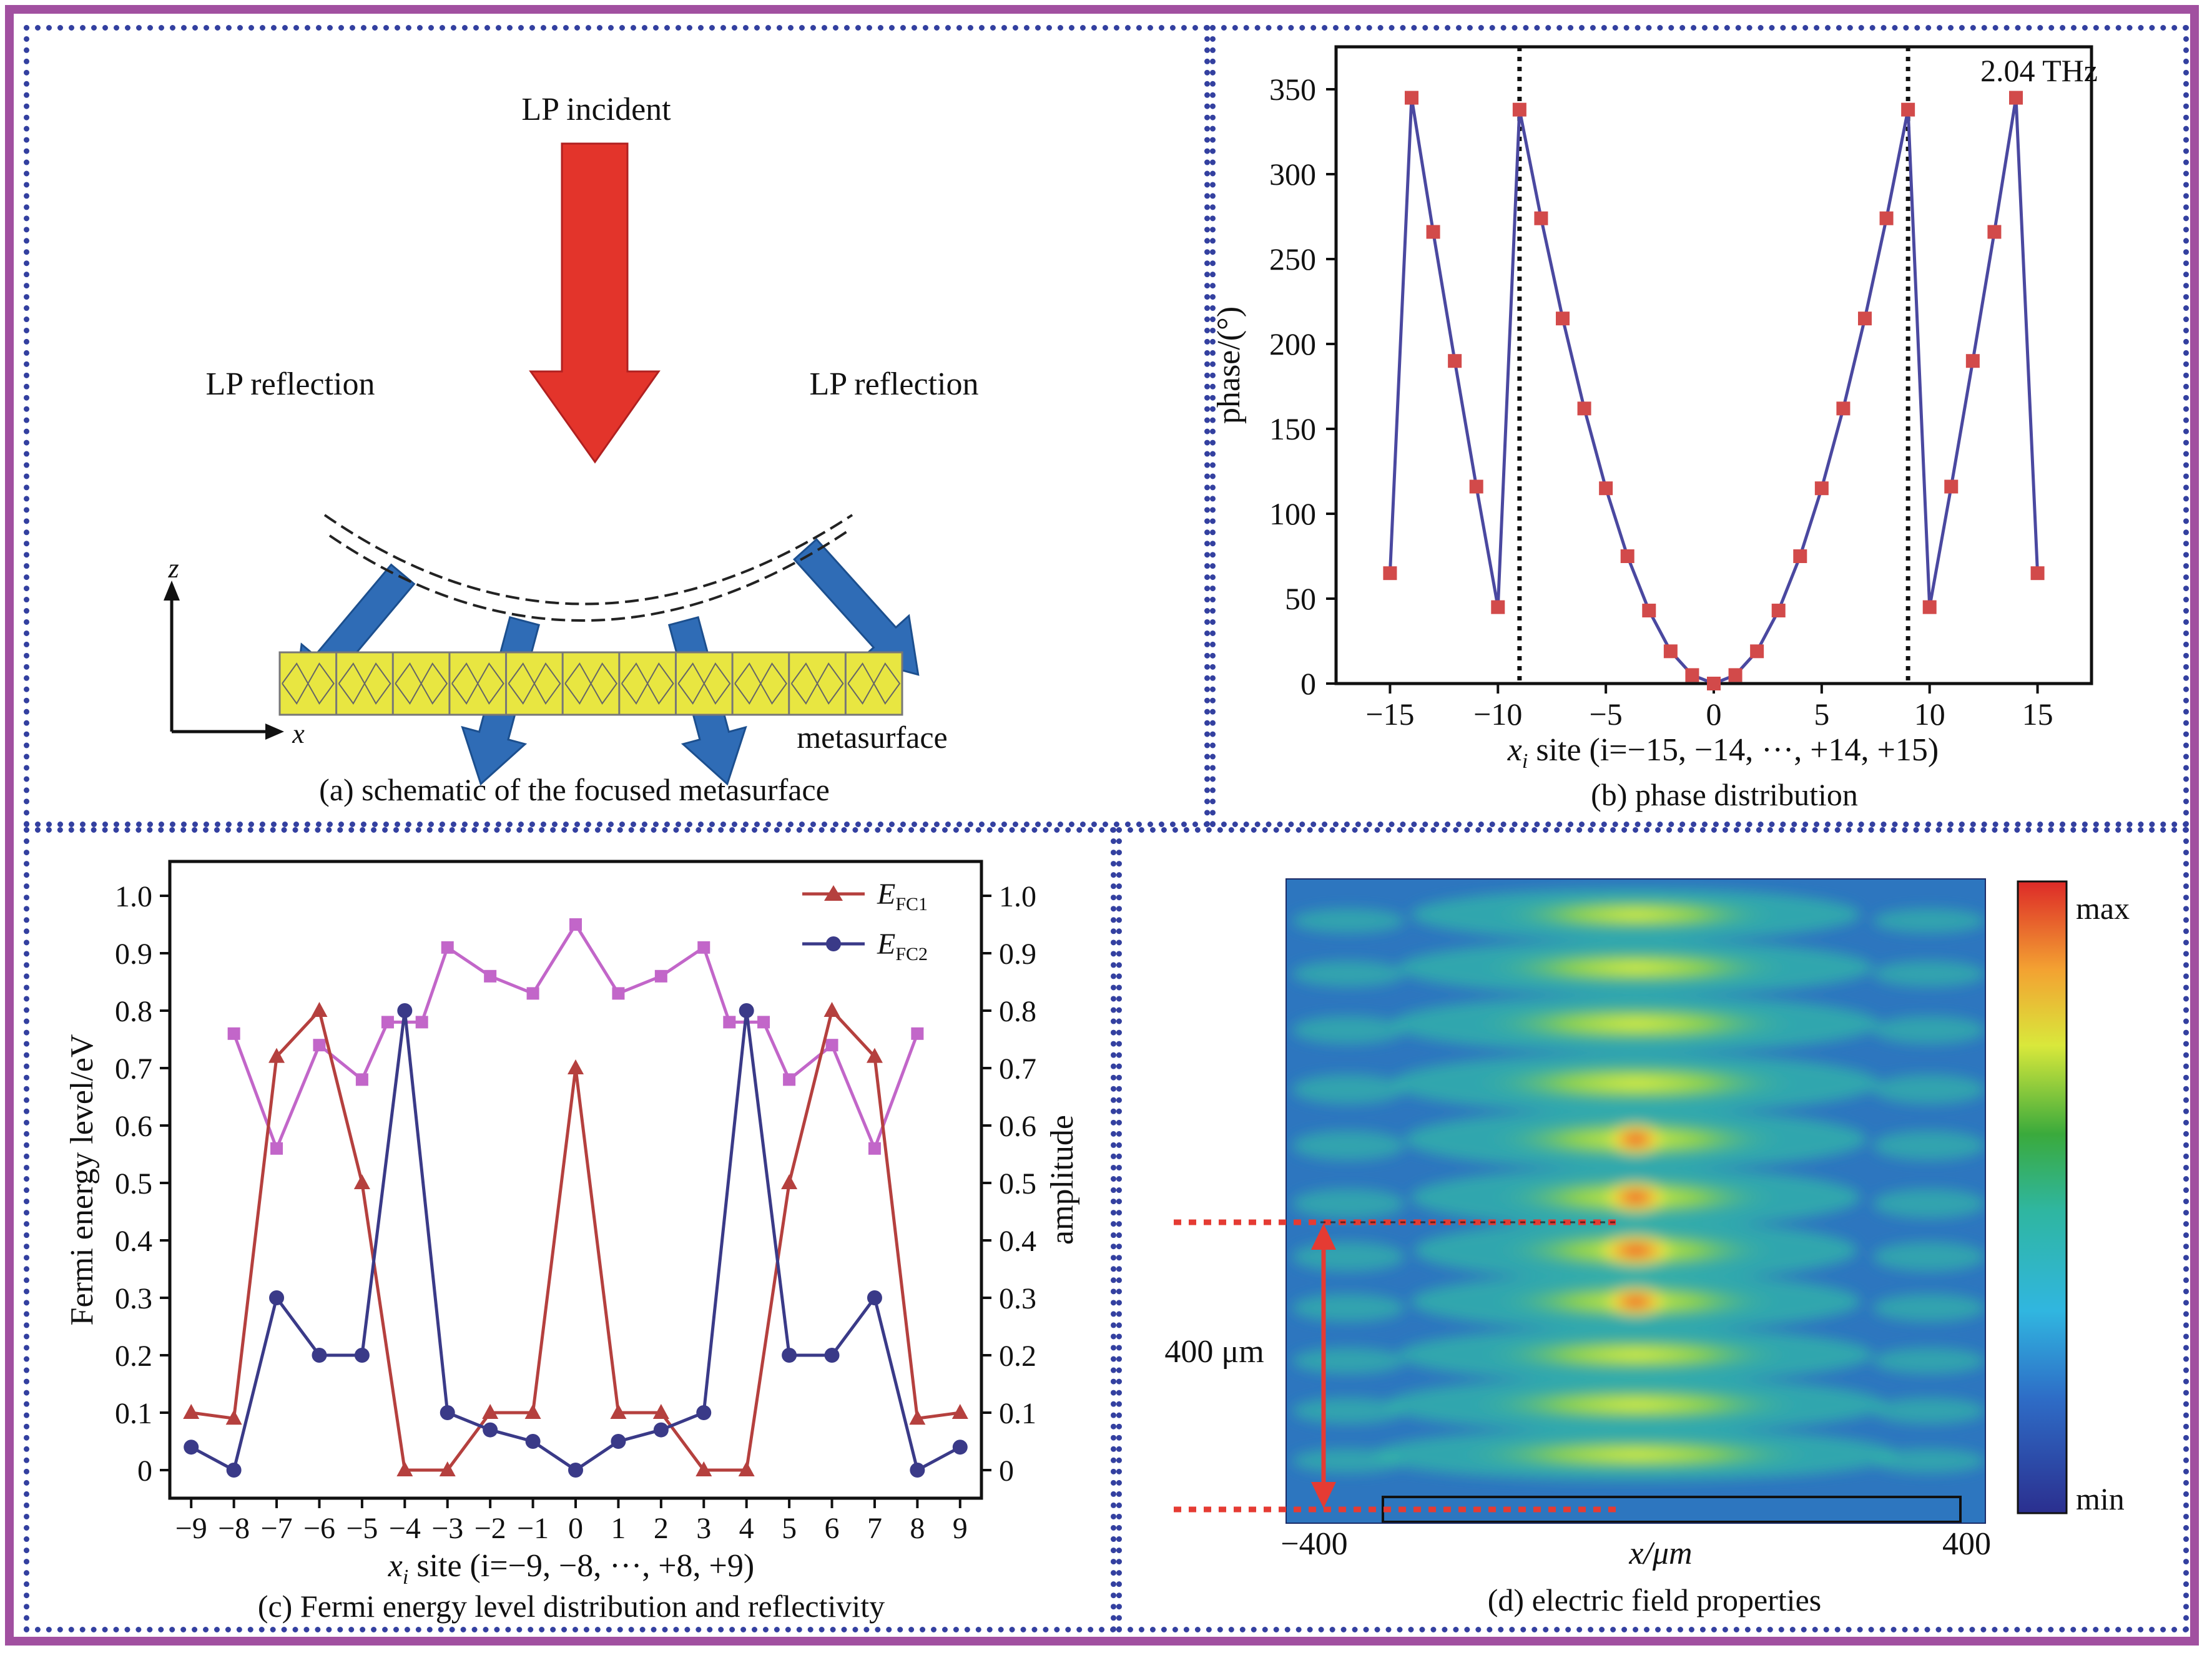 The height and width of the screenshot is (1658, 2212). Describe the element at coordinates (1017, 1298) in the screenshot. I see `fermi-ytick-right-label: 0.3` at that location.